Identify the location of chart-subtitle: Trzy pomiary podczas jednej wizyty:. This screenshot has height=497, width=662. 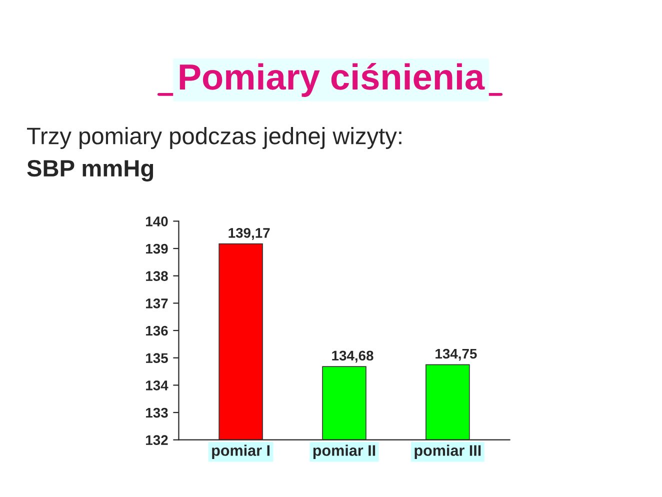
(214, 138).